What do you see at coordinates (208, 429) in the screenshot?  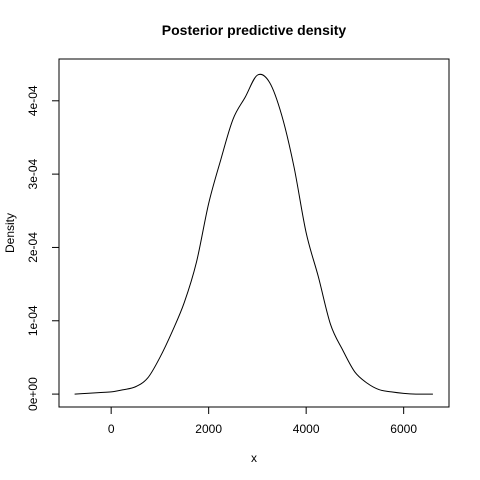 I see `x-tick-label: 2000` at bounding box center [208, 429].